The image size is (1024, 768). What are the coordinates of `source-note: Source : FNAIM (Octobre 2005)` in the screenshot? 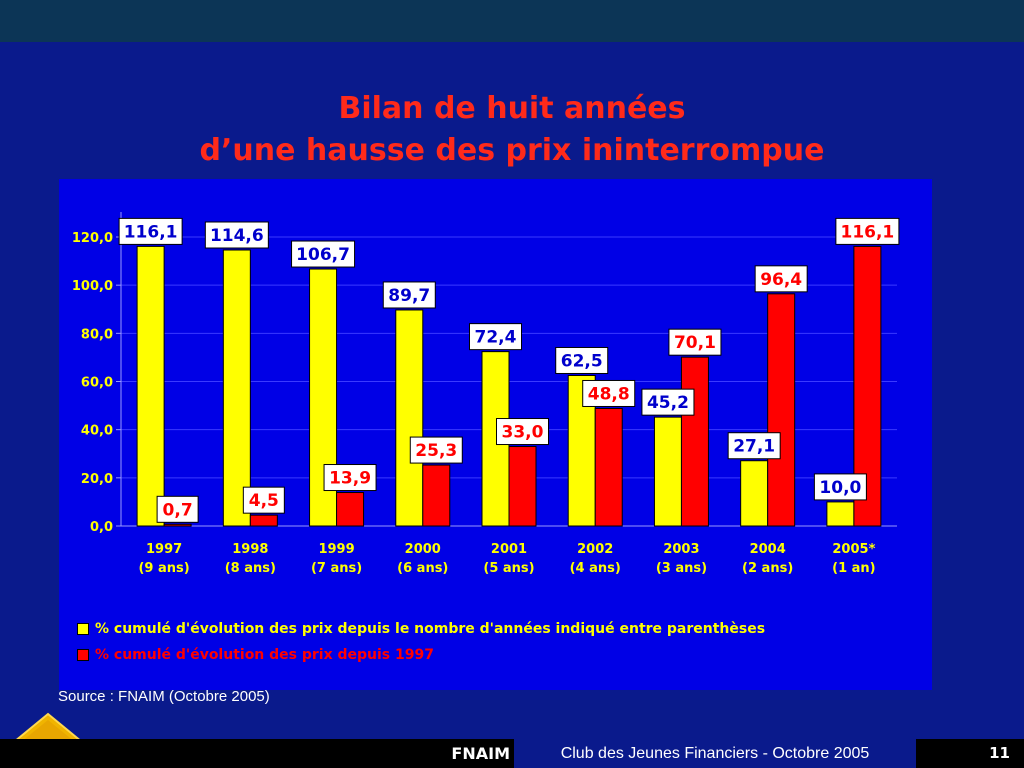 It's located at (164, 696).